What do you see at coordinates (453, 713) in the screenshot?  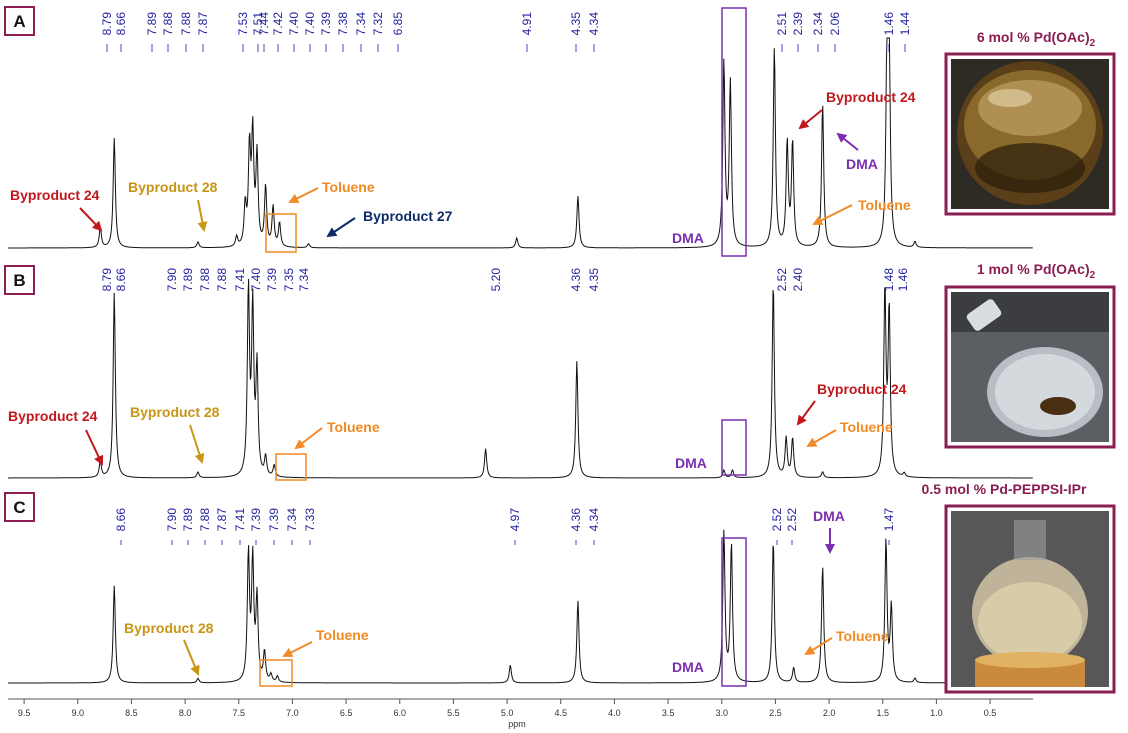 I see `x-tick-label: 5.5` at bounding box center [453, 713].